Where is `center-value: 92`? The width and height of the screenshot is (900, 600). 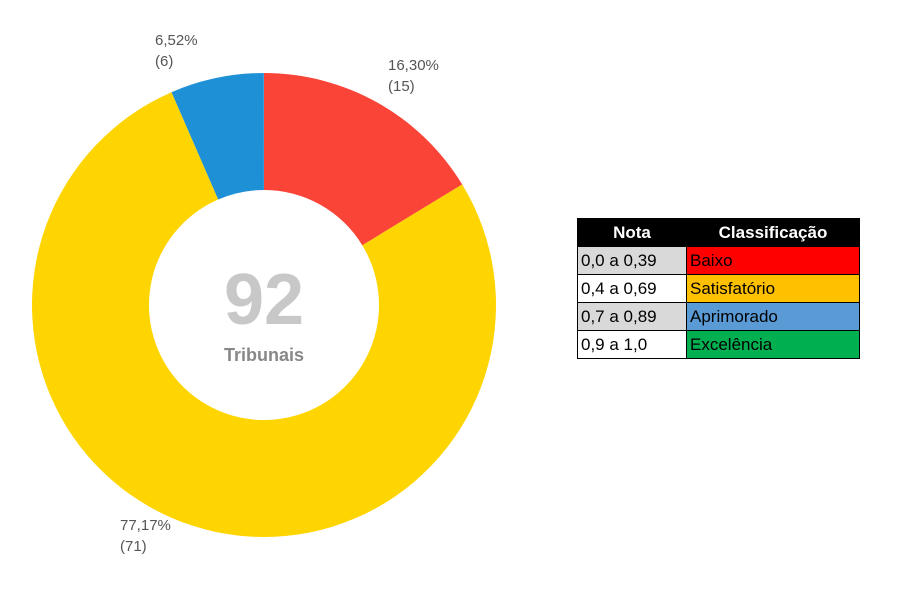
center-value: 92 is located at coordinates (264, 300).